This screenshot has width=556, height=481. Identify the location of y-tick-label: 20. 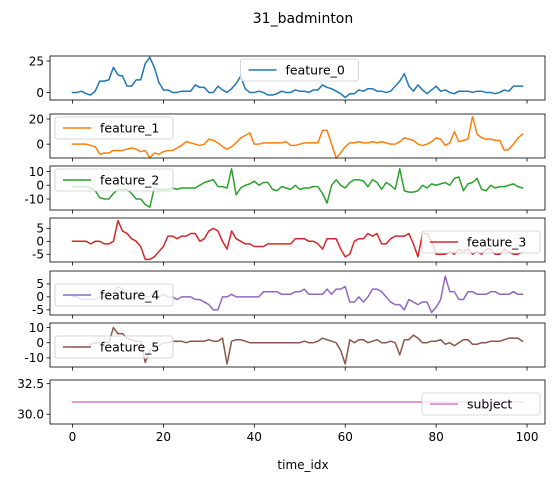
(36, 119).